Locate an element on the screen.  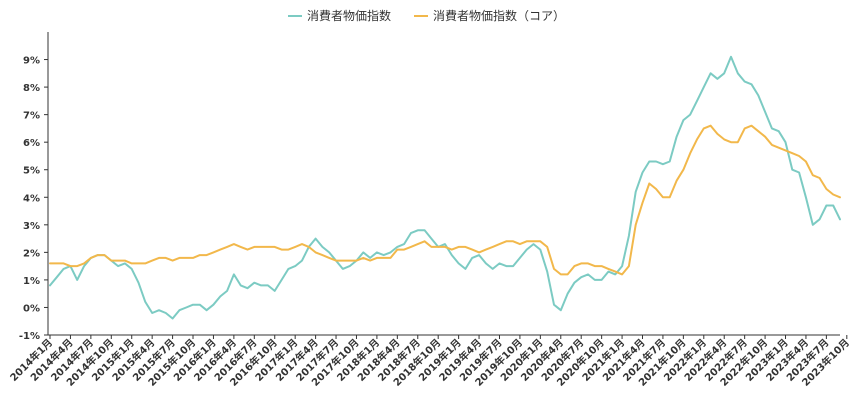
legend-label: 消費者物価指数 is located at coordinates (349, 15).